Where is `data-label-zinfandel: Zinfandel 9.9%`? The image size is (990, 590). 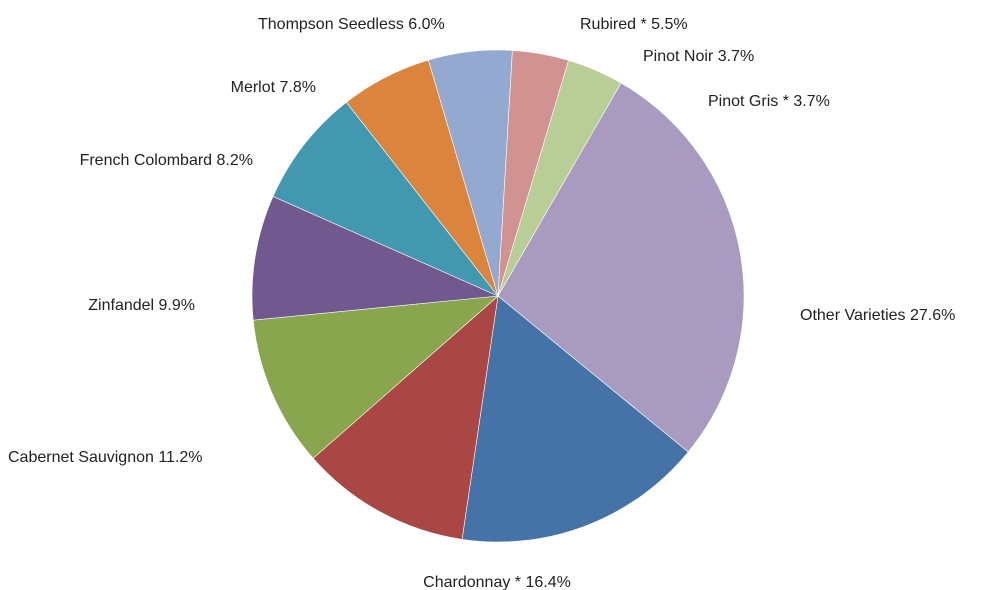
data-label-zinfandel: Zinfandel 9.9% is located at coordinates (141, 305).